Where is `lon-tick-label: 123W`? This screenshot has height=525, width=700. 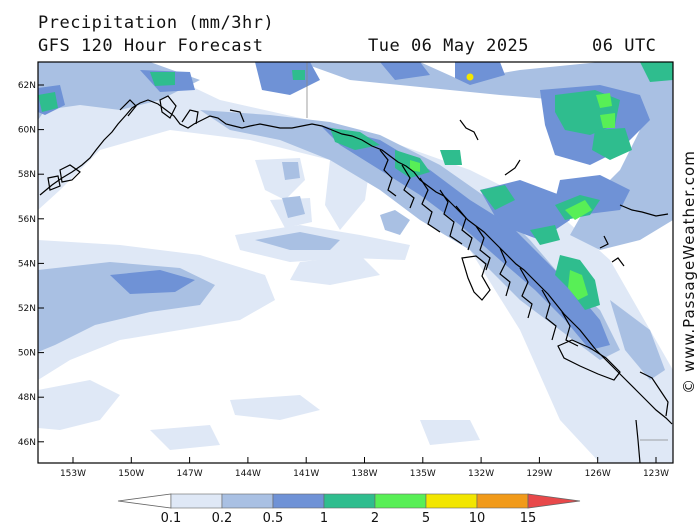 lon-tick-label: 123W is located at coordinates (656, 474).